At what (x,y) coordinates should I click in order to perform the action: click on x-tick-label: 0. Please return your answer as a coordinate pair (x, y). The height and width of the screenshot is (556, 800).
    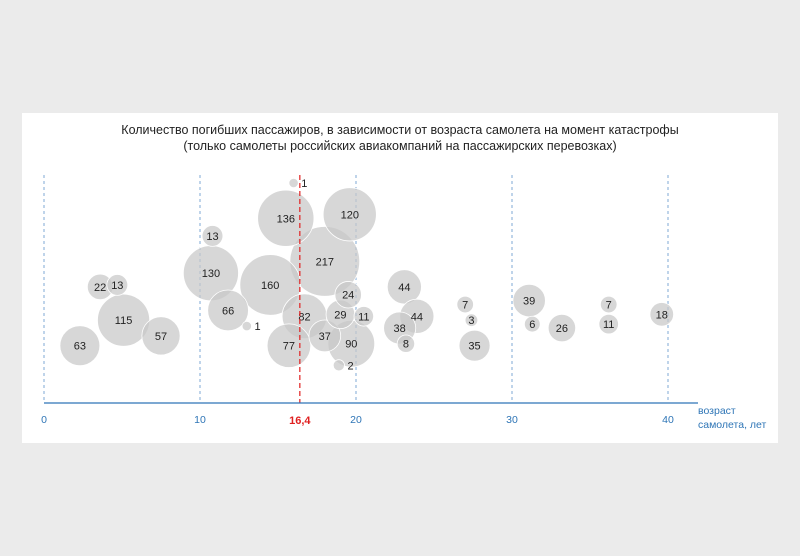
    Looking at the image, I should click on (44, 420).